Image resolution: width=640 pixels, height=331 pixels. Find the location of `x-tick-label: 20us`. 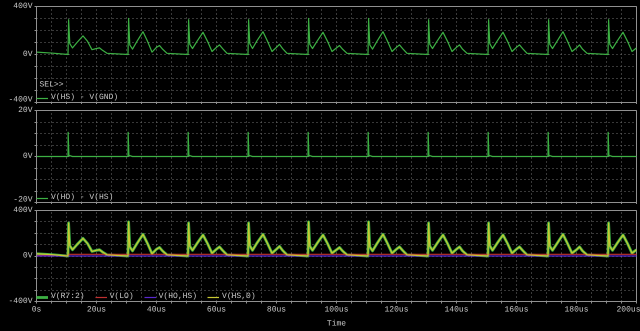

x-tick-label: 20us is located at coordinates (96, 310).